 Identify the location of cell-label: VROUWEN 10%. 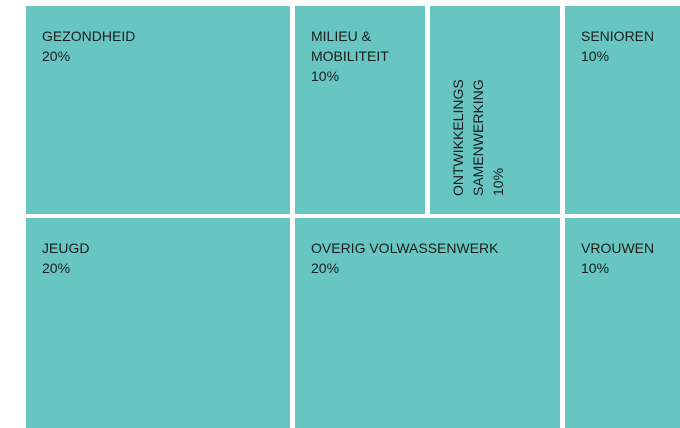
(626, 258).